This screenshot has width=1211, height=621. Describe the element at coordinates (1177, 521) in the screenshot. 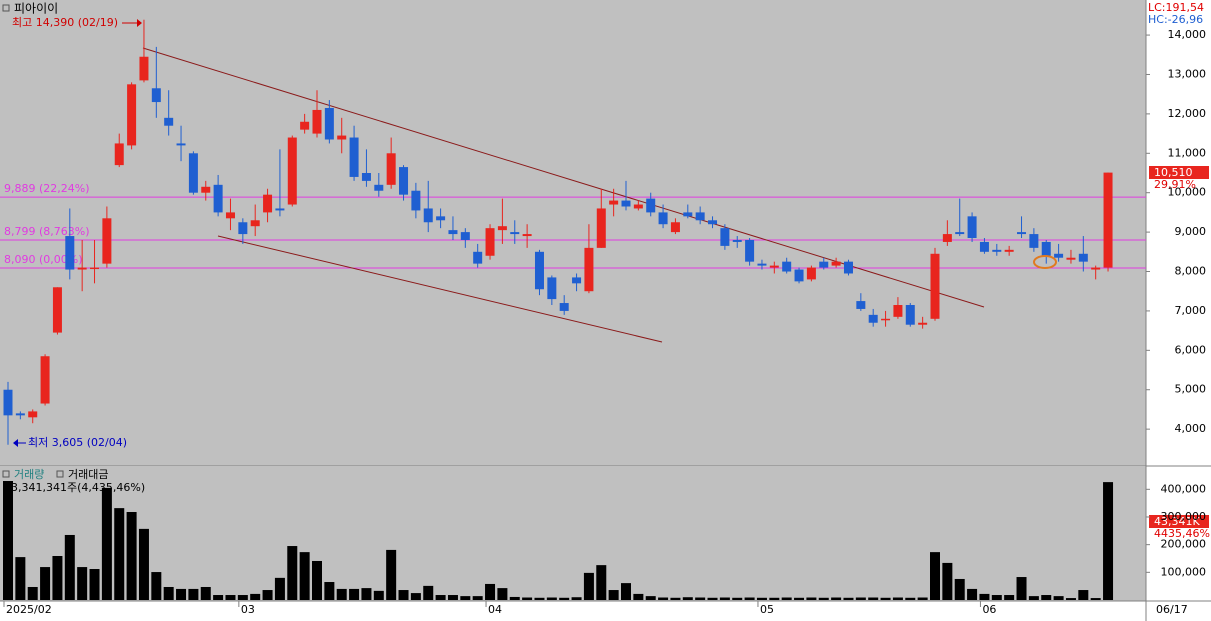

I see `volume-tag-value: 43,341K` at that location.